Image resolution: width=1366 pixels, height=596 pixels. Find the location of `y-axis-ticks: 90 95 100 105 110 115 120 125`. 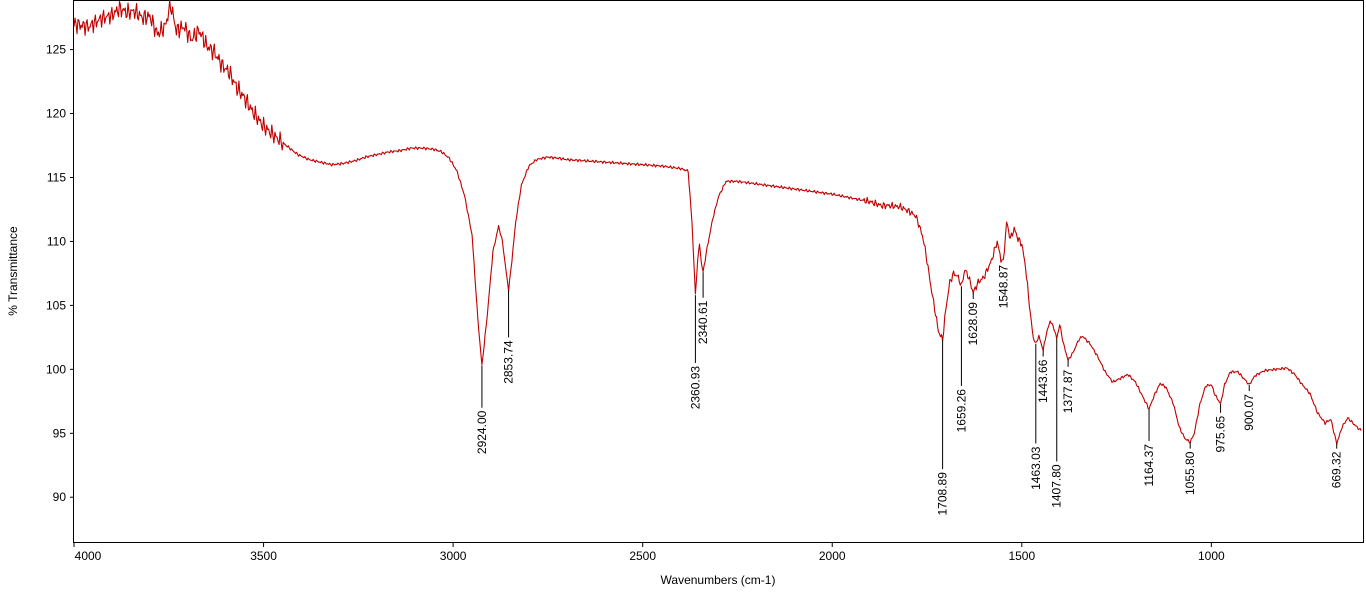

y-axis-ticks: 90 95 100 105 110 115 120 125 is located at coordinates (60, 273).